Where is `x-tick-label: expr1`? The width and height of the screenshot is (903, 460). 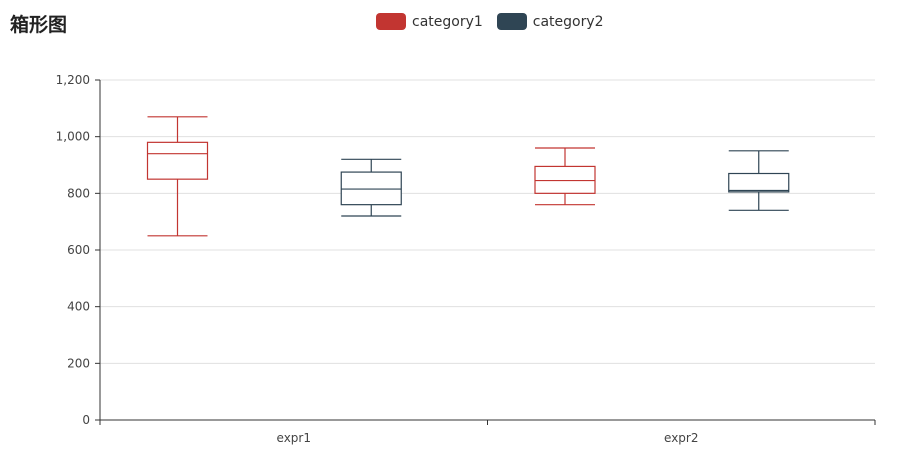
x-tick-label: expr1 is located at coordinates (294, 438).